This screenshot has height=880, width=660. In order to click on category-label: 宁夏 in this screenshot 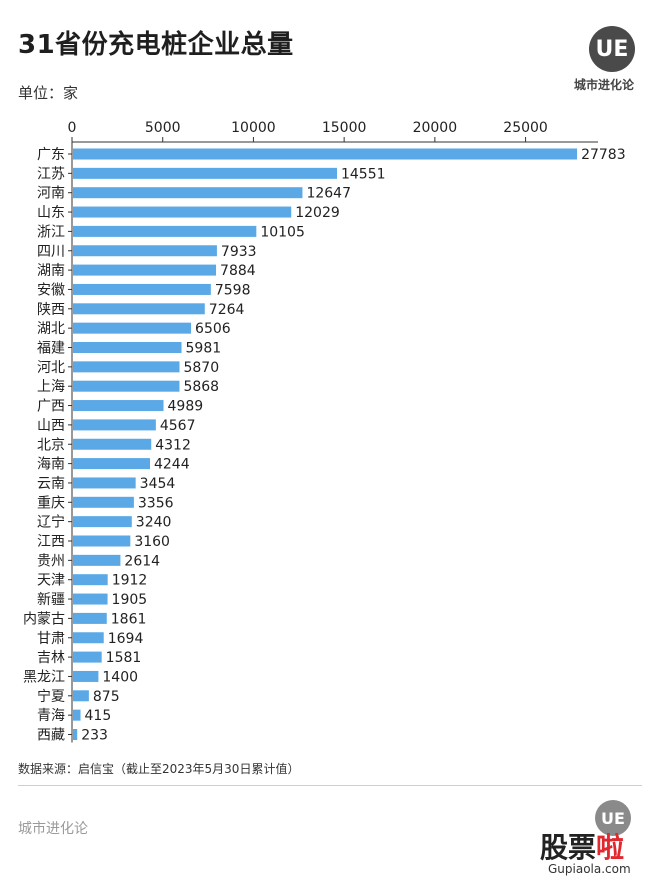, I will do `click(51, 696)`.